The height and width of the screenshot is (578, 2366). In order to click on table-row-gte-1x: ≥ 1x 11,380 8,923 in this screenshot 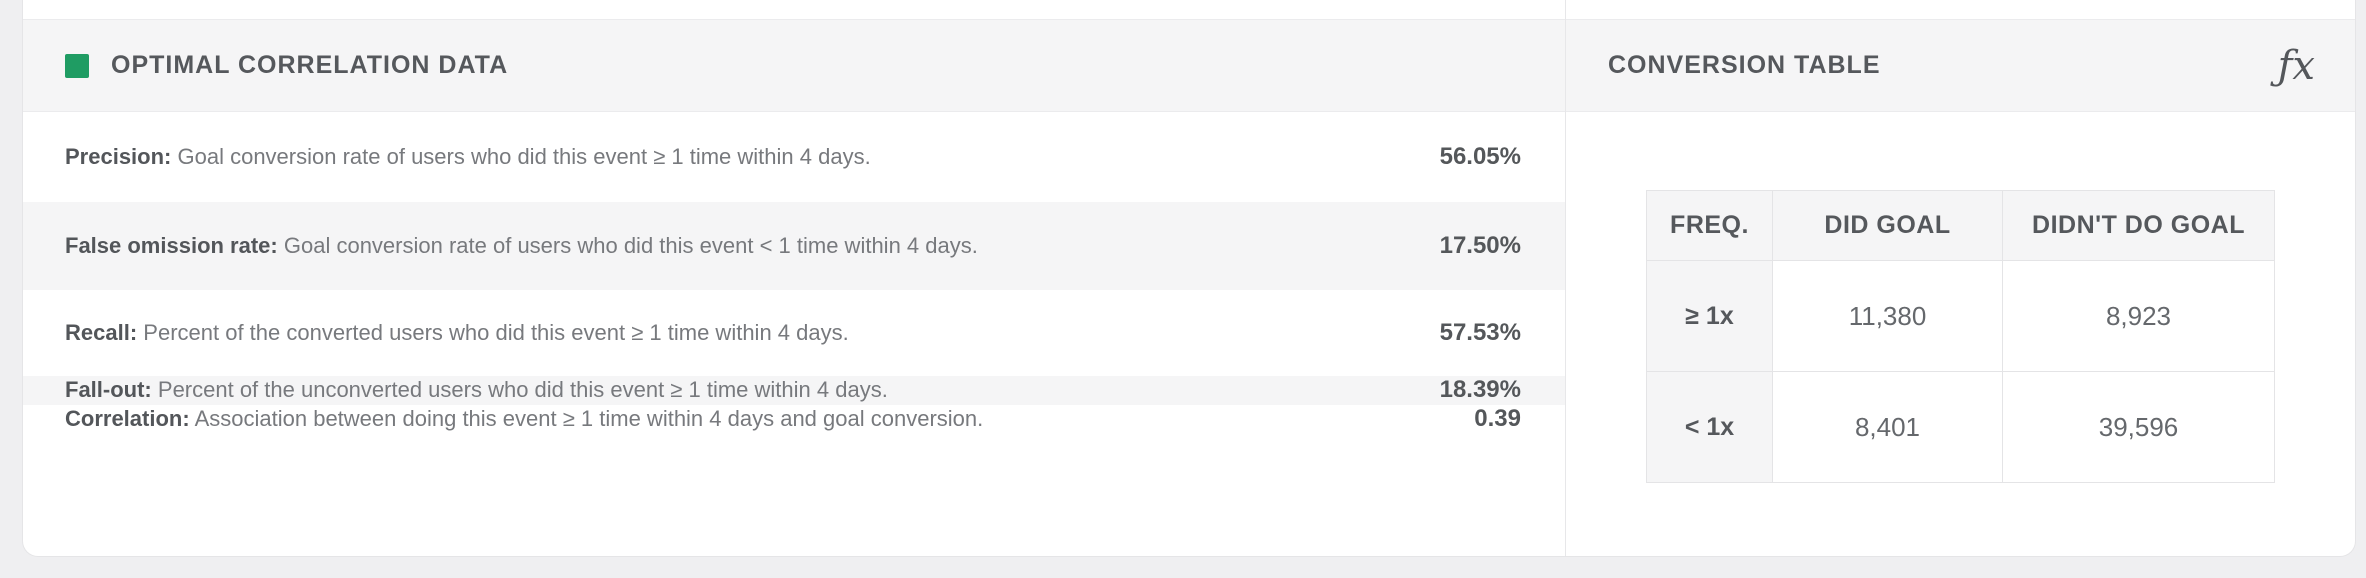, I will do `click(1960, 316)`.